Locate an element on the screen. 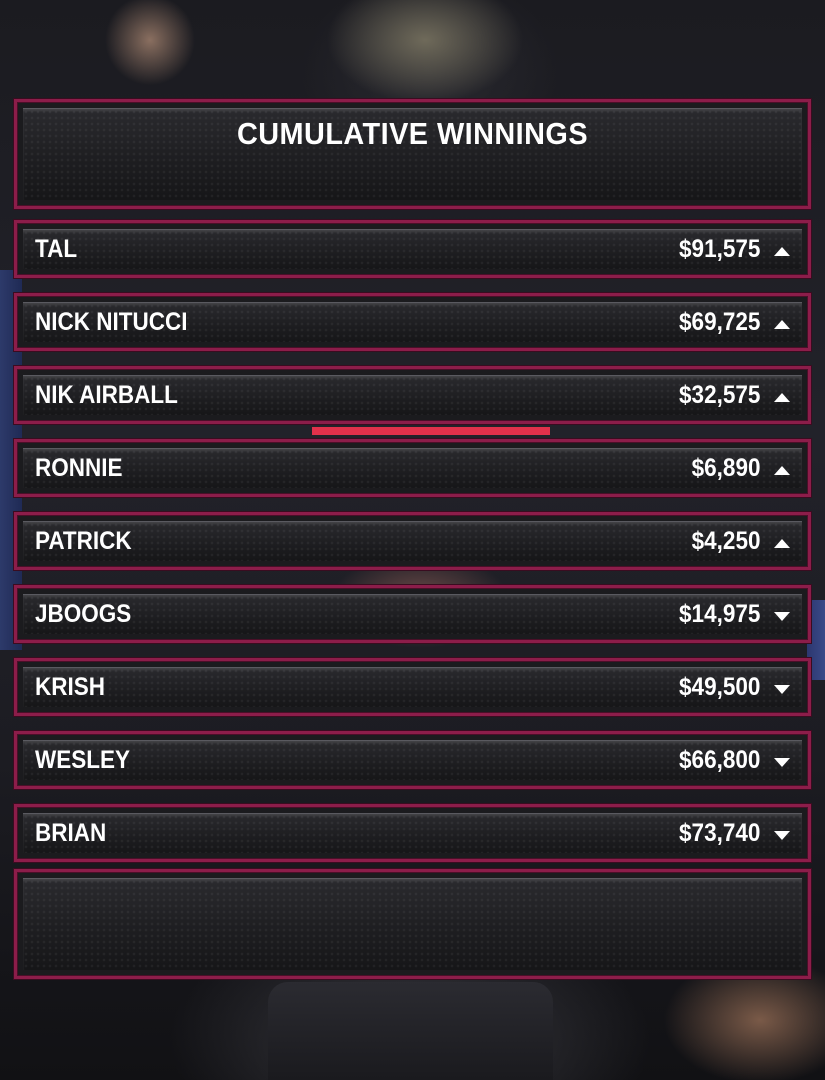 This screenshot has height=1080, width=825. player-name: WESLEY is located at coordinates (83, 760).